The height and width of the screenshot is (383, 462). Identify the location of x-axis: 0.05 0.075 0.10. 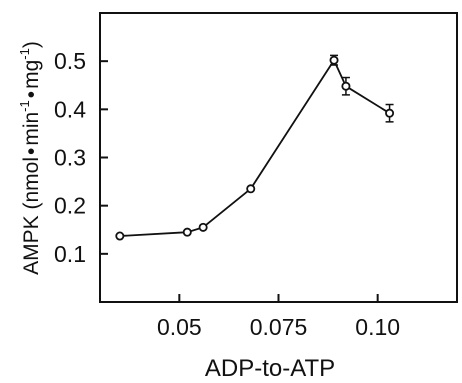
(278, 317).